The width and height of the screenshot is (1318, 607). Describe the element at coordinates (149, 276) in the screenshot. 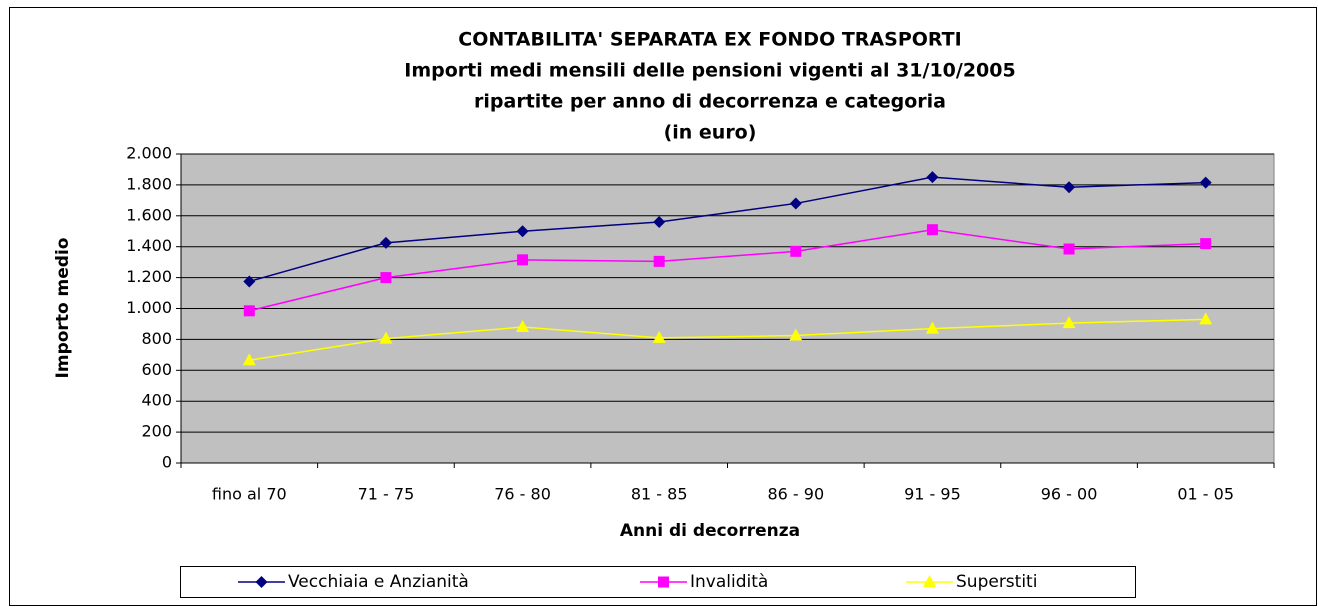

I see `y-tick-label: 1.200` at that location.